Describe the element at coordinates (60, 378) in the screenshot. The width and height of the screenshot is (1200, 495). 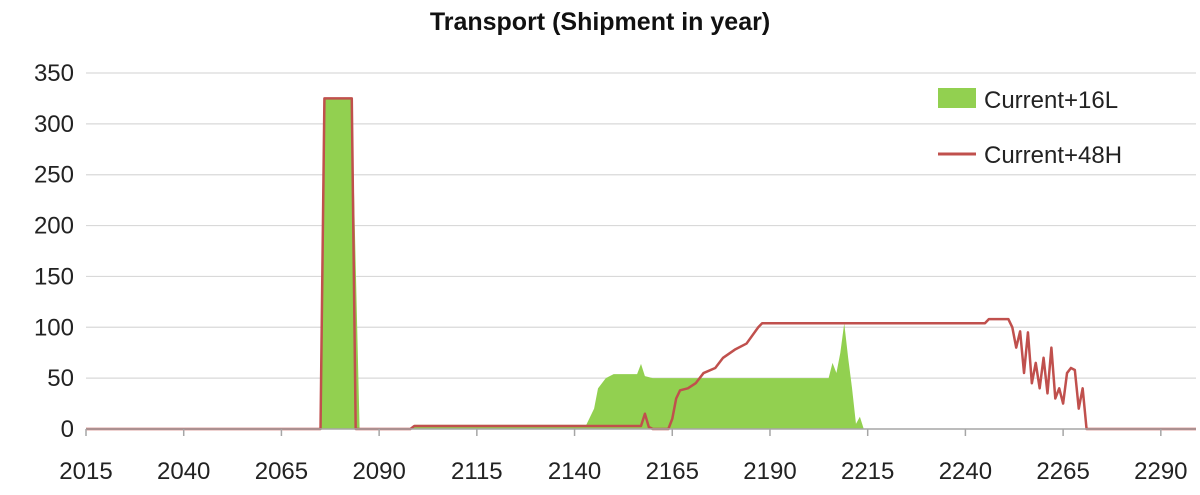
I see `y-tick-label: 50` at that location.